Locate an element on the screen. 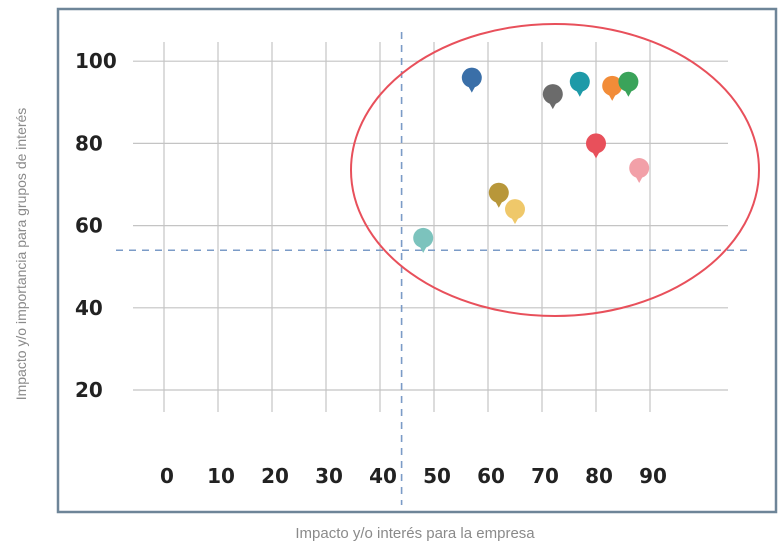 The image size is (780, 545). x-tick-label: 50 is located at coordinates (437, 476).